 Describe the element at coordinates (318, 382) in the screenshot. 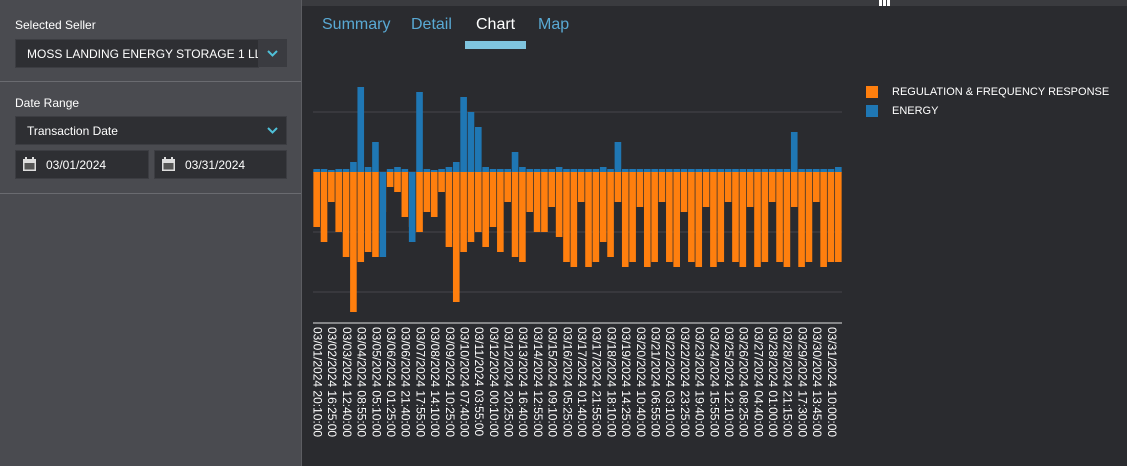

I see `x-tick-label: 03/01/2024 20:10:00` at that location.